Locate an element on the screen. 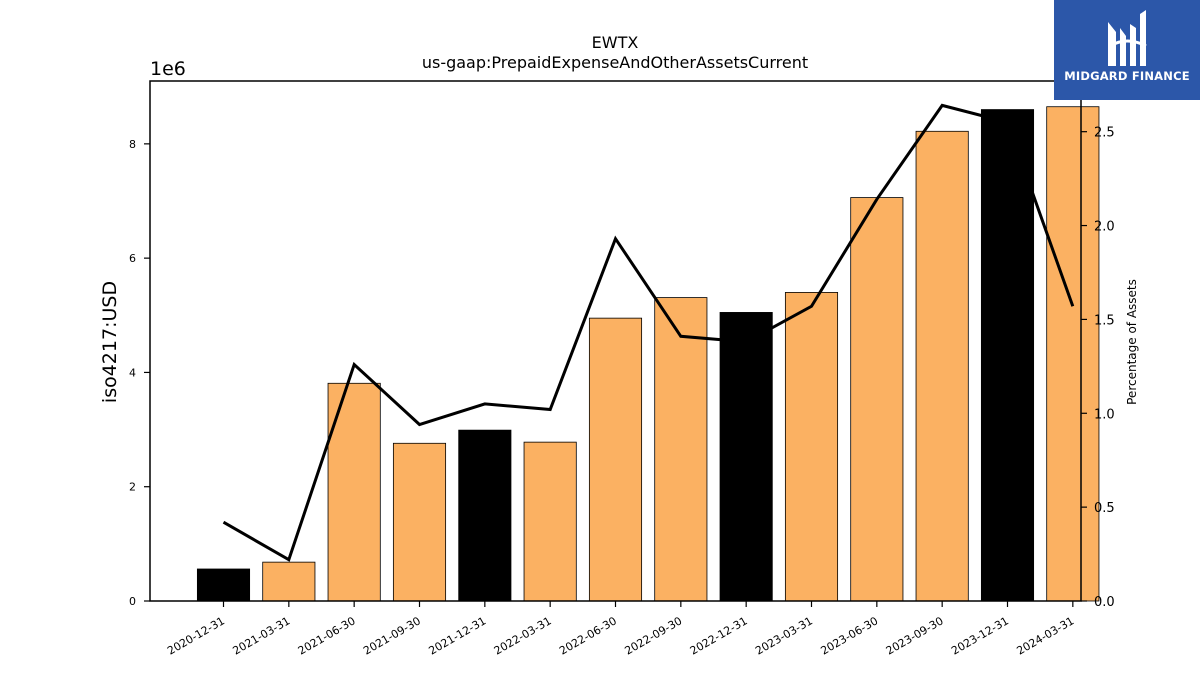 Image resolution: width=1200 pixels, height=675 pixels. logo: MIDGARD FINANCE is located at coordinates (1127, 50).